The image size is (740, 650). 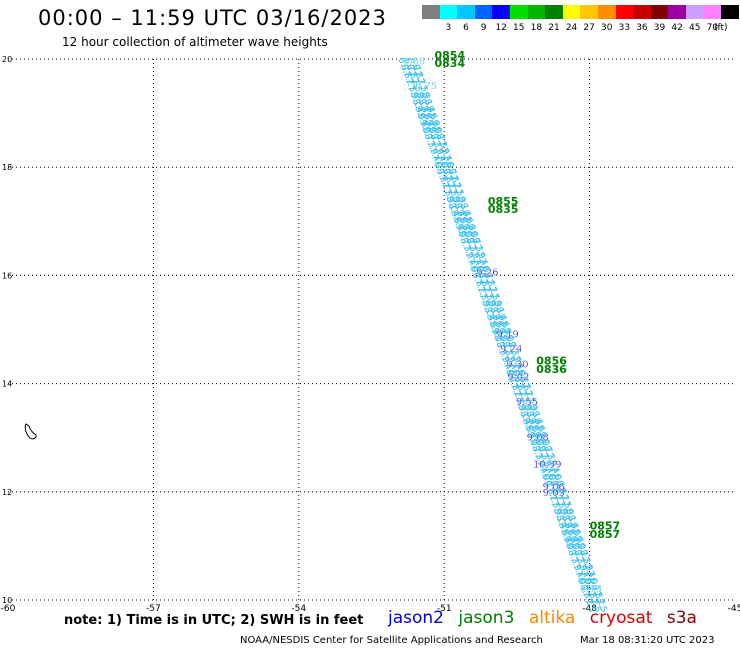 What do you see at coordinates (591, 589) in the screenshot?
I see `wave-height-label: 6.73` at bounding box center [591, 589].